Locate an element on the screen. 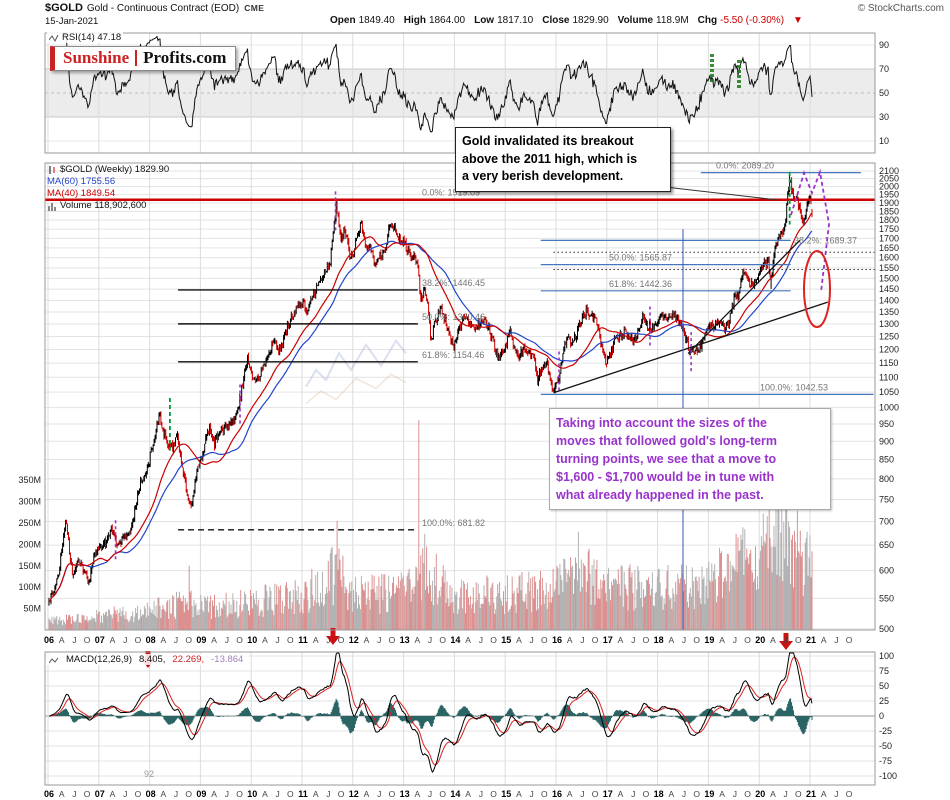  svg-text: 07 is located at coordinates (100, 794).